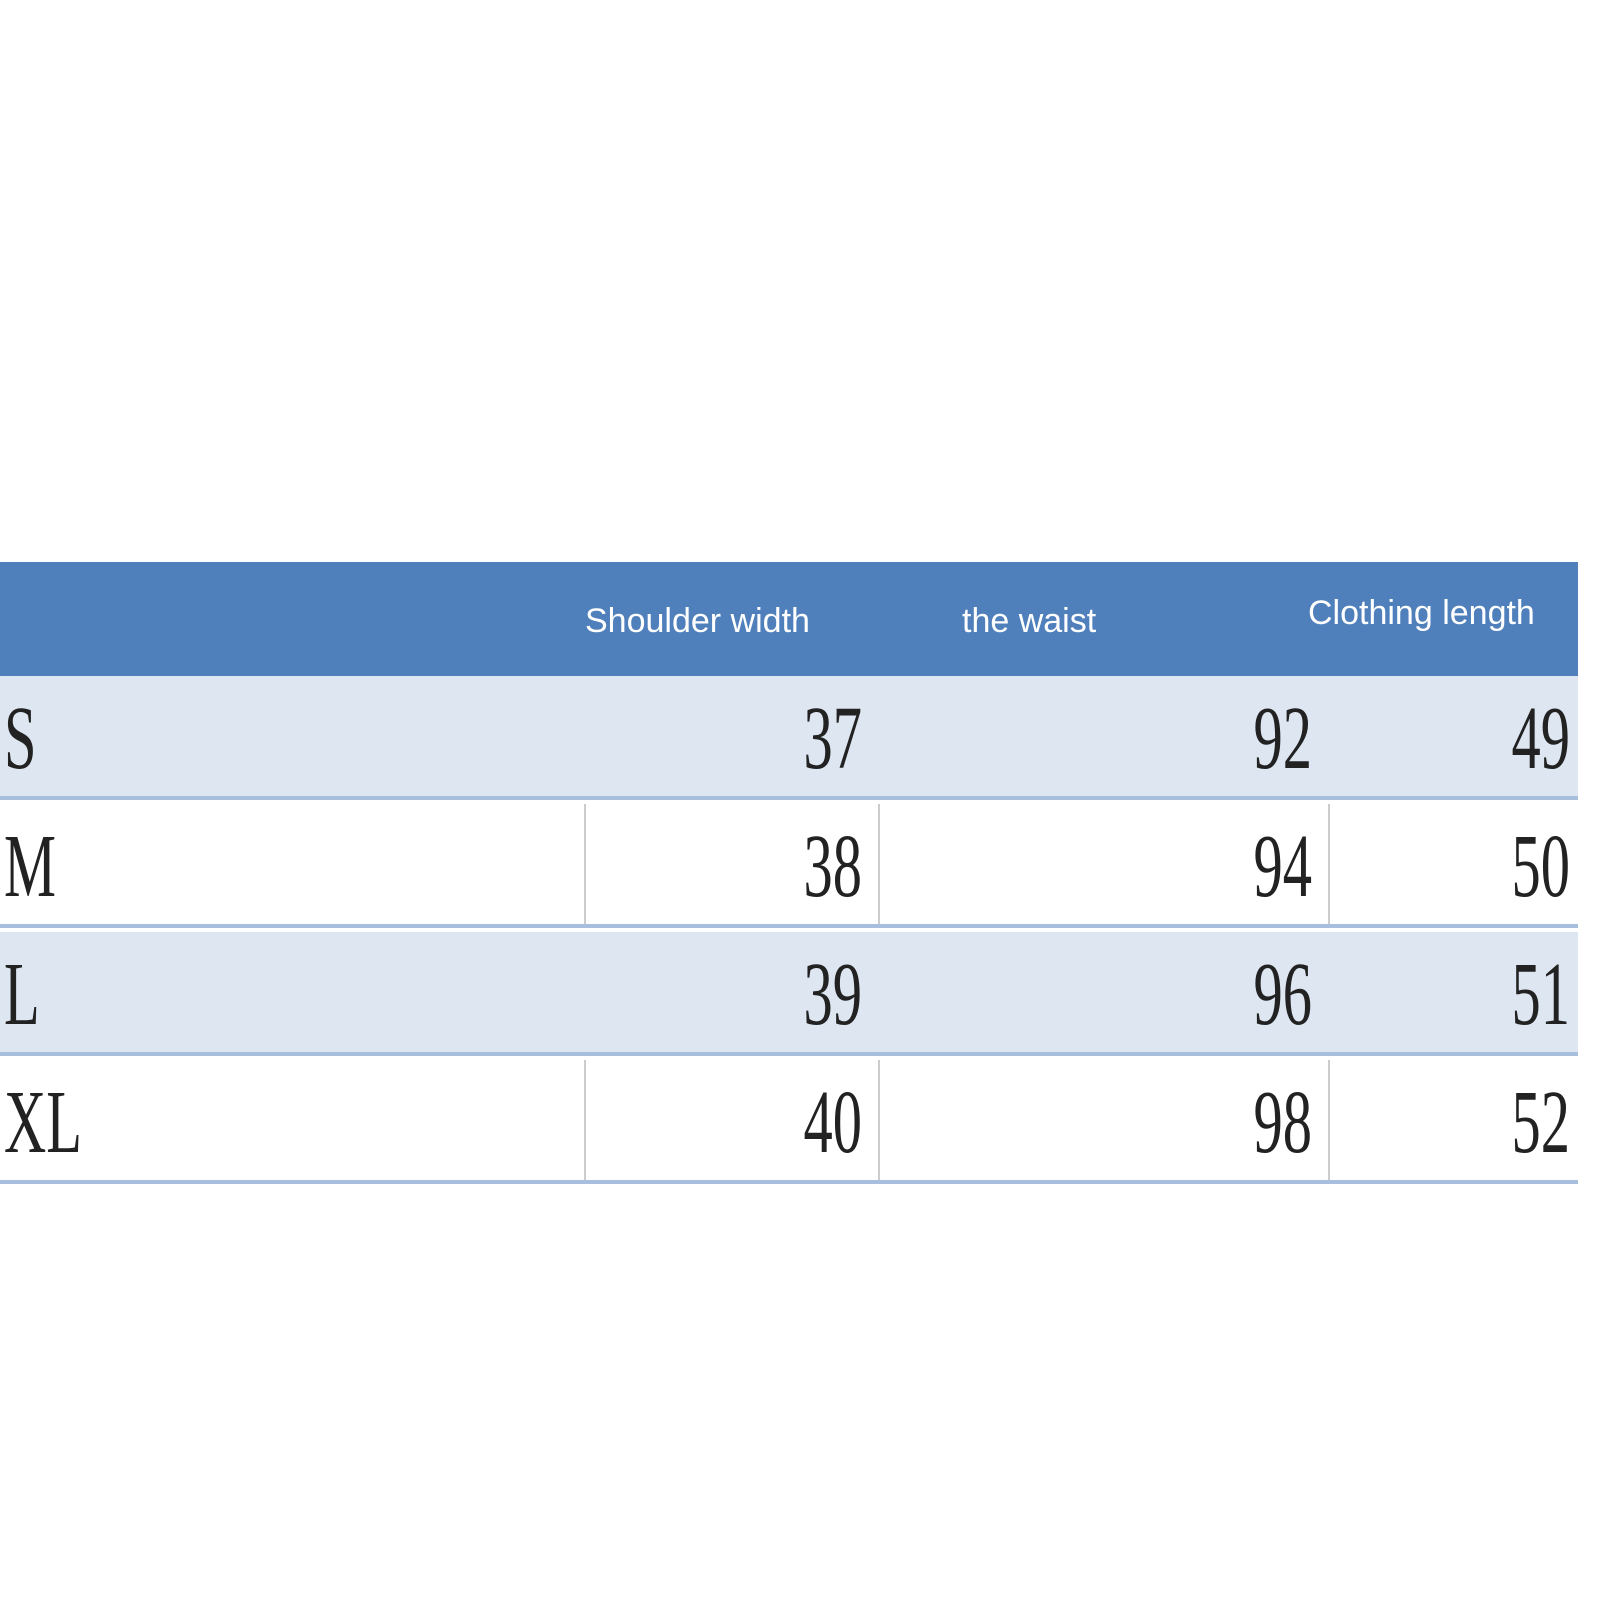 This screenshot has width=1600, height=1600. I want to click on table-row: L 39 96 51, so click(789, 994).